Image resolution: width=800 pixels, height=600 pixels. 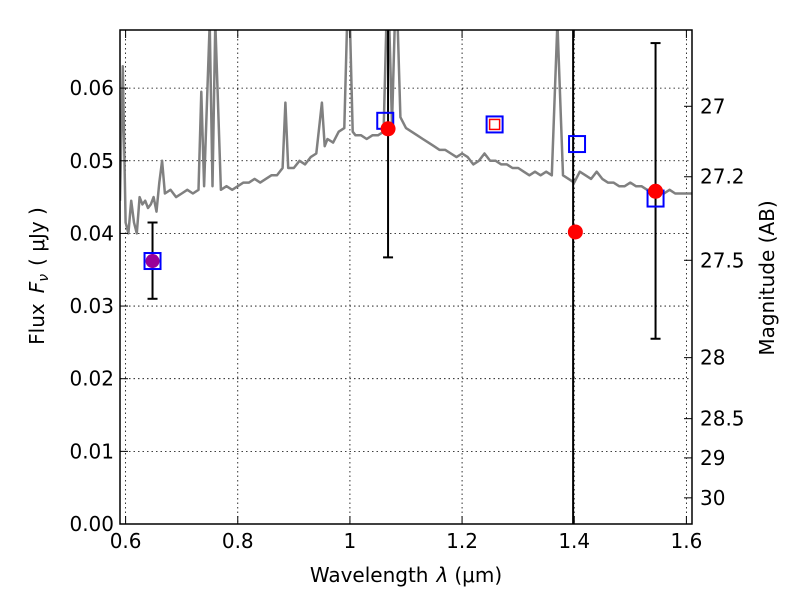 What do you see at coordinates (712, 458) in the screenshot?
I see `right-tick-label: 29` at bounding box center [712, 458].